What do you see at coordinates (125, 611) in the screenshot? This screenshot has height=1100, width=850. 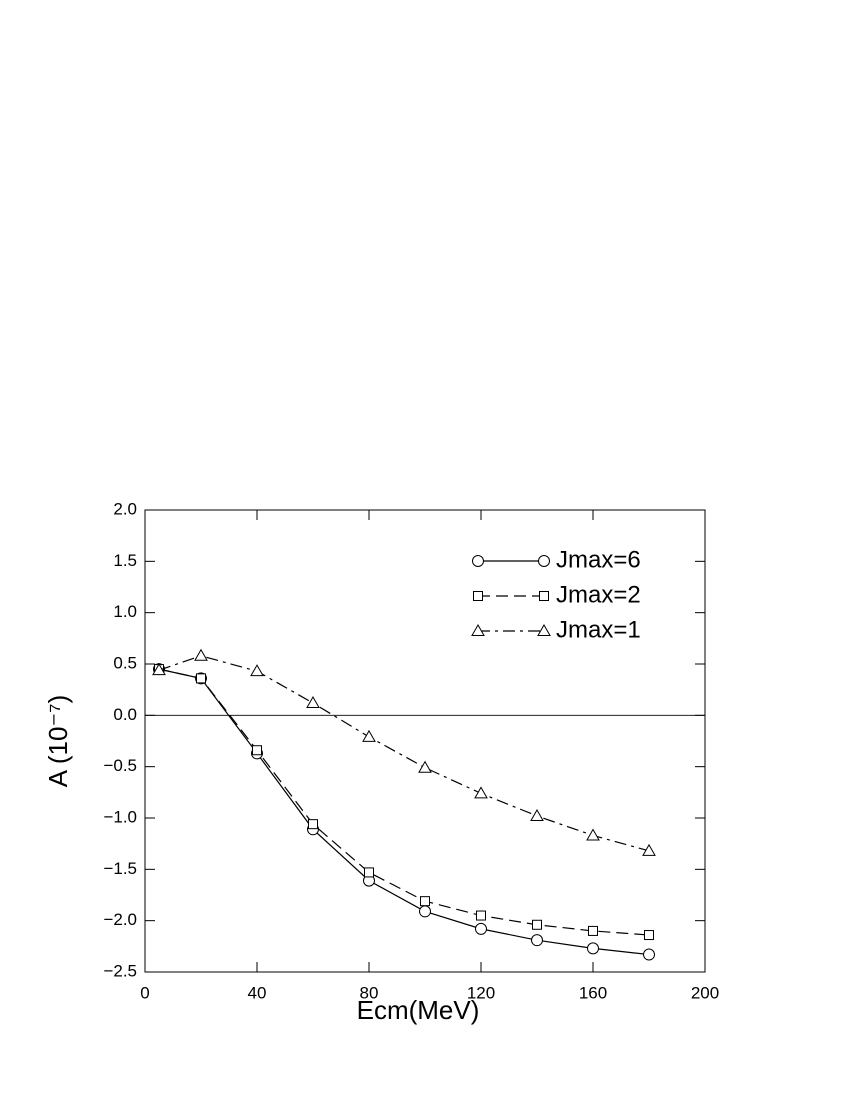 I see `y-tick-label: 1.0` at bounding box center [125, 611].